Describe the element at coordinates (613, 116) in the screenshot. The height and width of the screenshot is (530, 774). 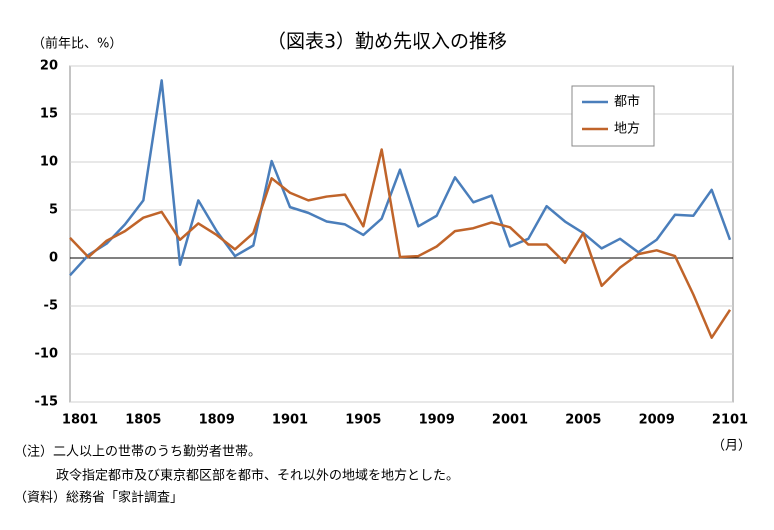
I see `legend-box` at that location.